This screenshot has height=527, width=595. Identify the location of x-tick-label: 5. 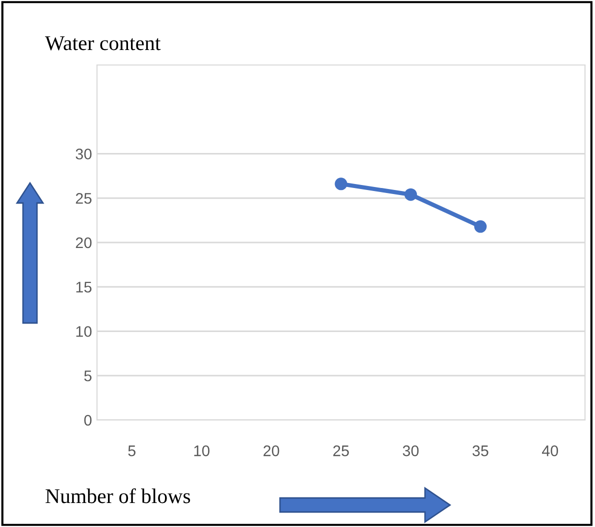
(132, 451).